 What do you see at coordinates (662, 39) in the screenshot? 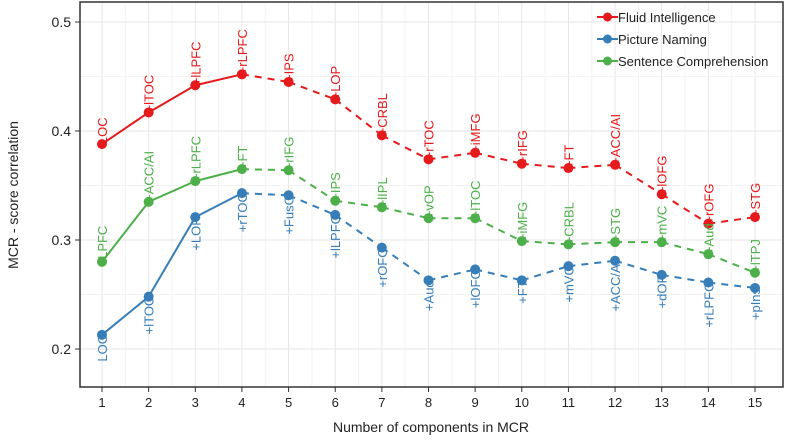
I see `legend-label: Picture Naming` at bounding box center [662, 39].